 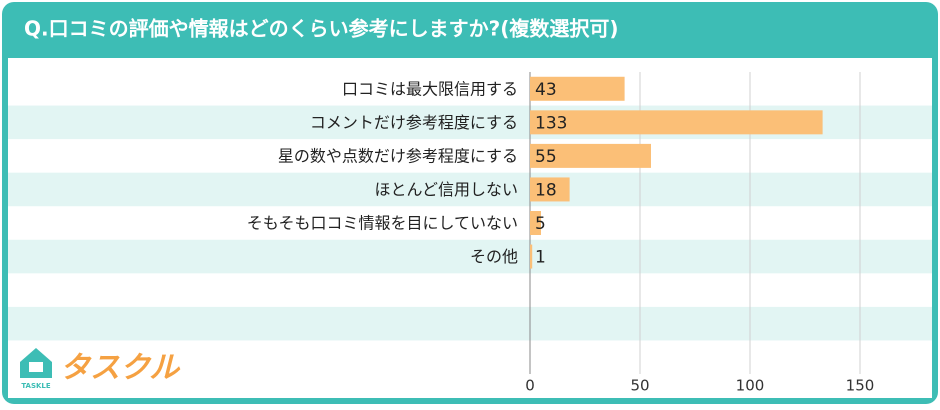 I want to click on logo-text: タスクル, so click(x=120, y=368).